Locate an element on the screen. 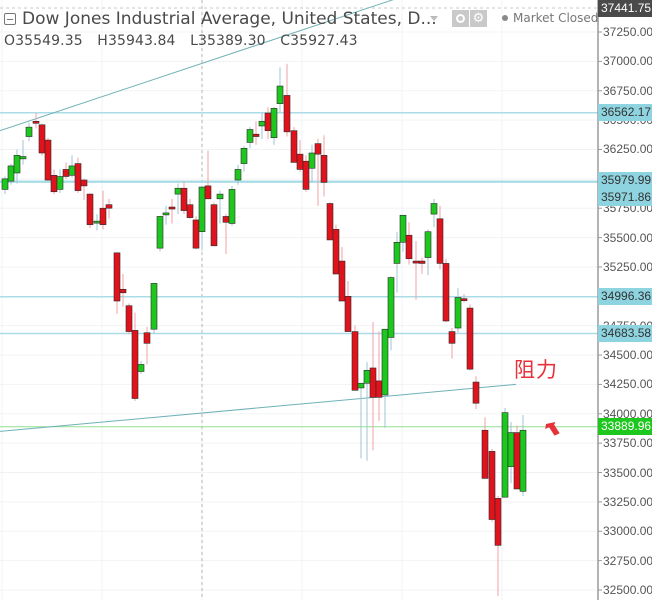 Image resolution: width=652 pixels, height=600 pixels. axis-tick-label: 32750.00 is located at coordinates (627, 560).